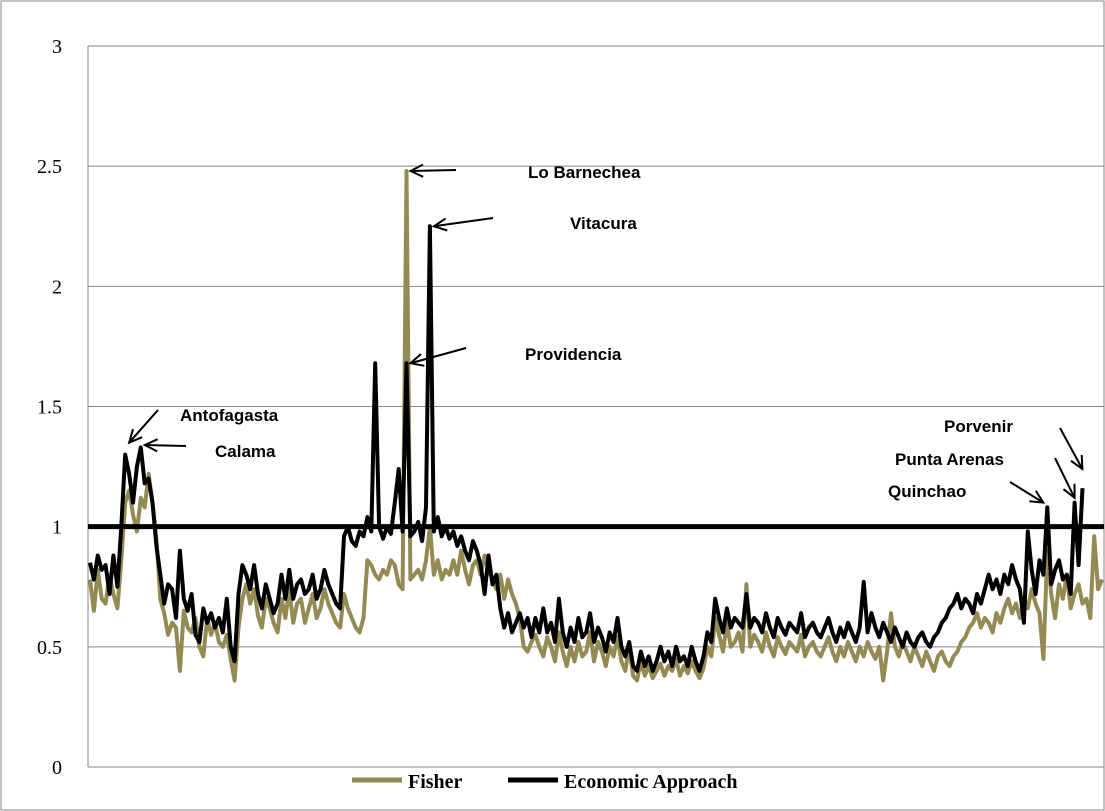 The image size is (1105, 811). What do you see at coordinates (603, 223) in the screenshot?
I see `annotation-label-vitacura: Vitacura` at bounding box center [603, 223].